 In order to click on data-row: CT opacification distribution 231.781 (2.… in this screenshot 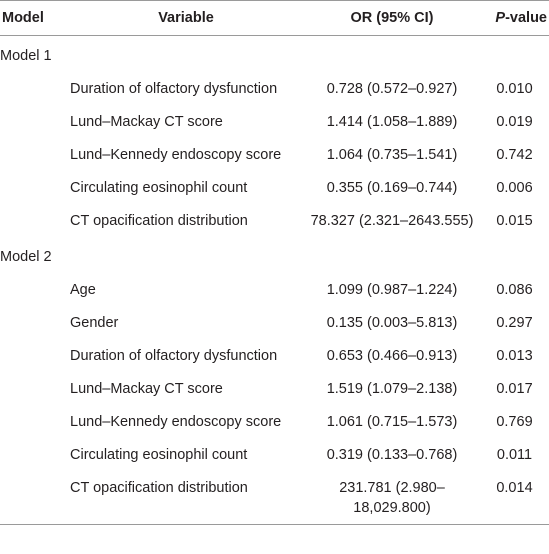, I will do `click(274, 498)`.